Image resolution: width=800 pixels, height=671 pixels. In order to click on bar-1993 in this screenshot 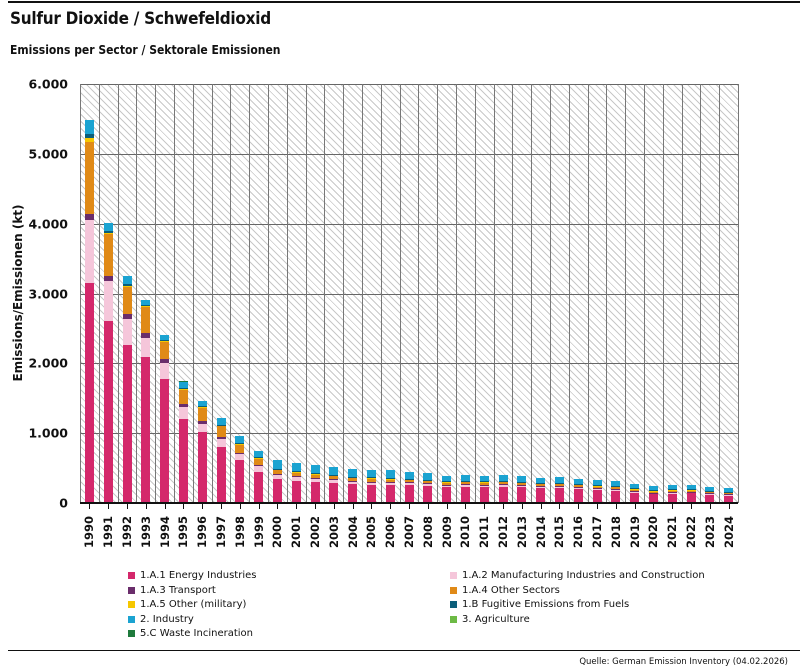, I will do `click(146, 401)`.